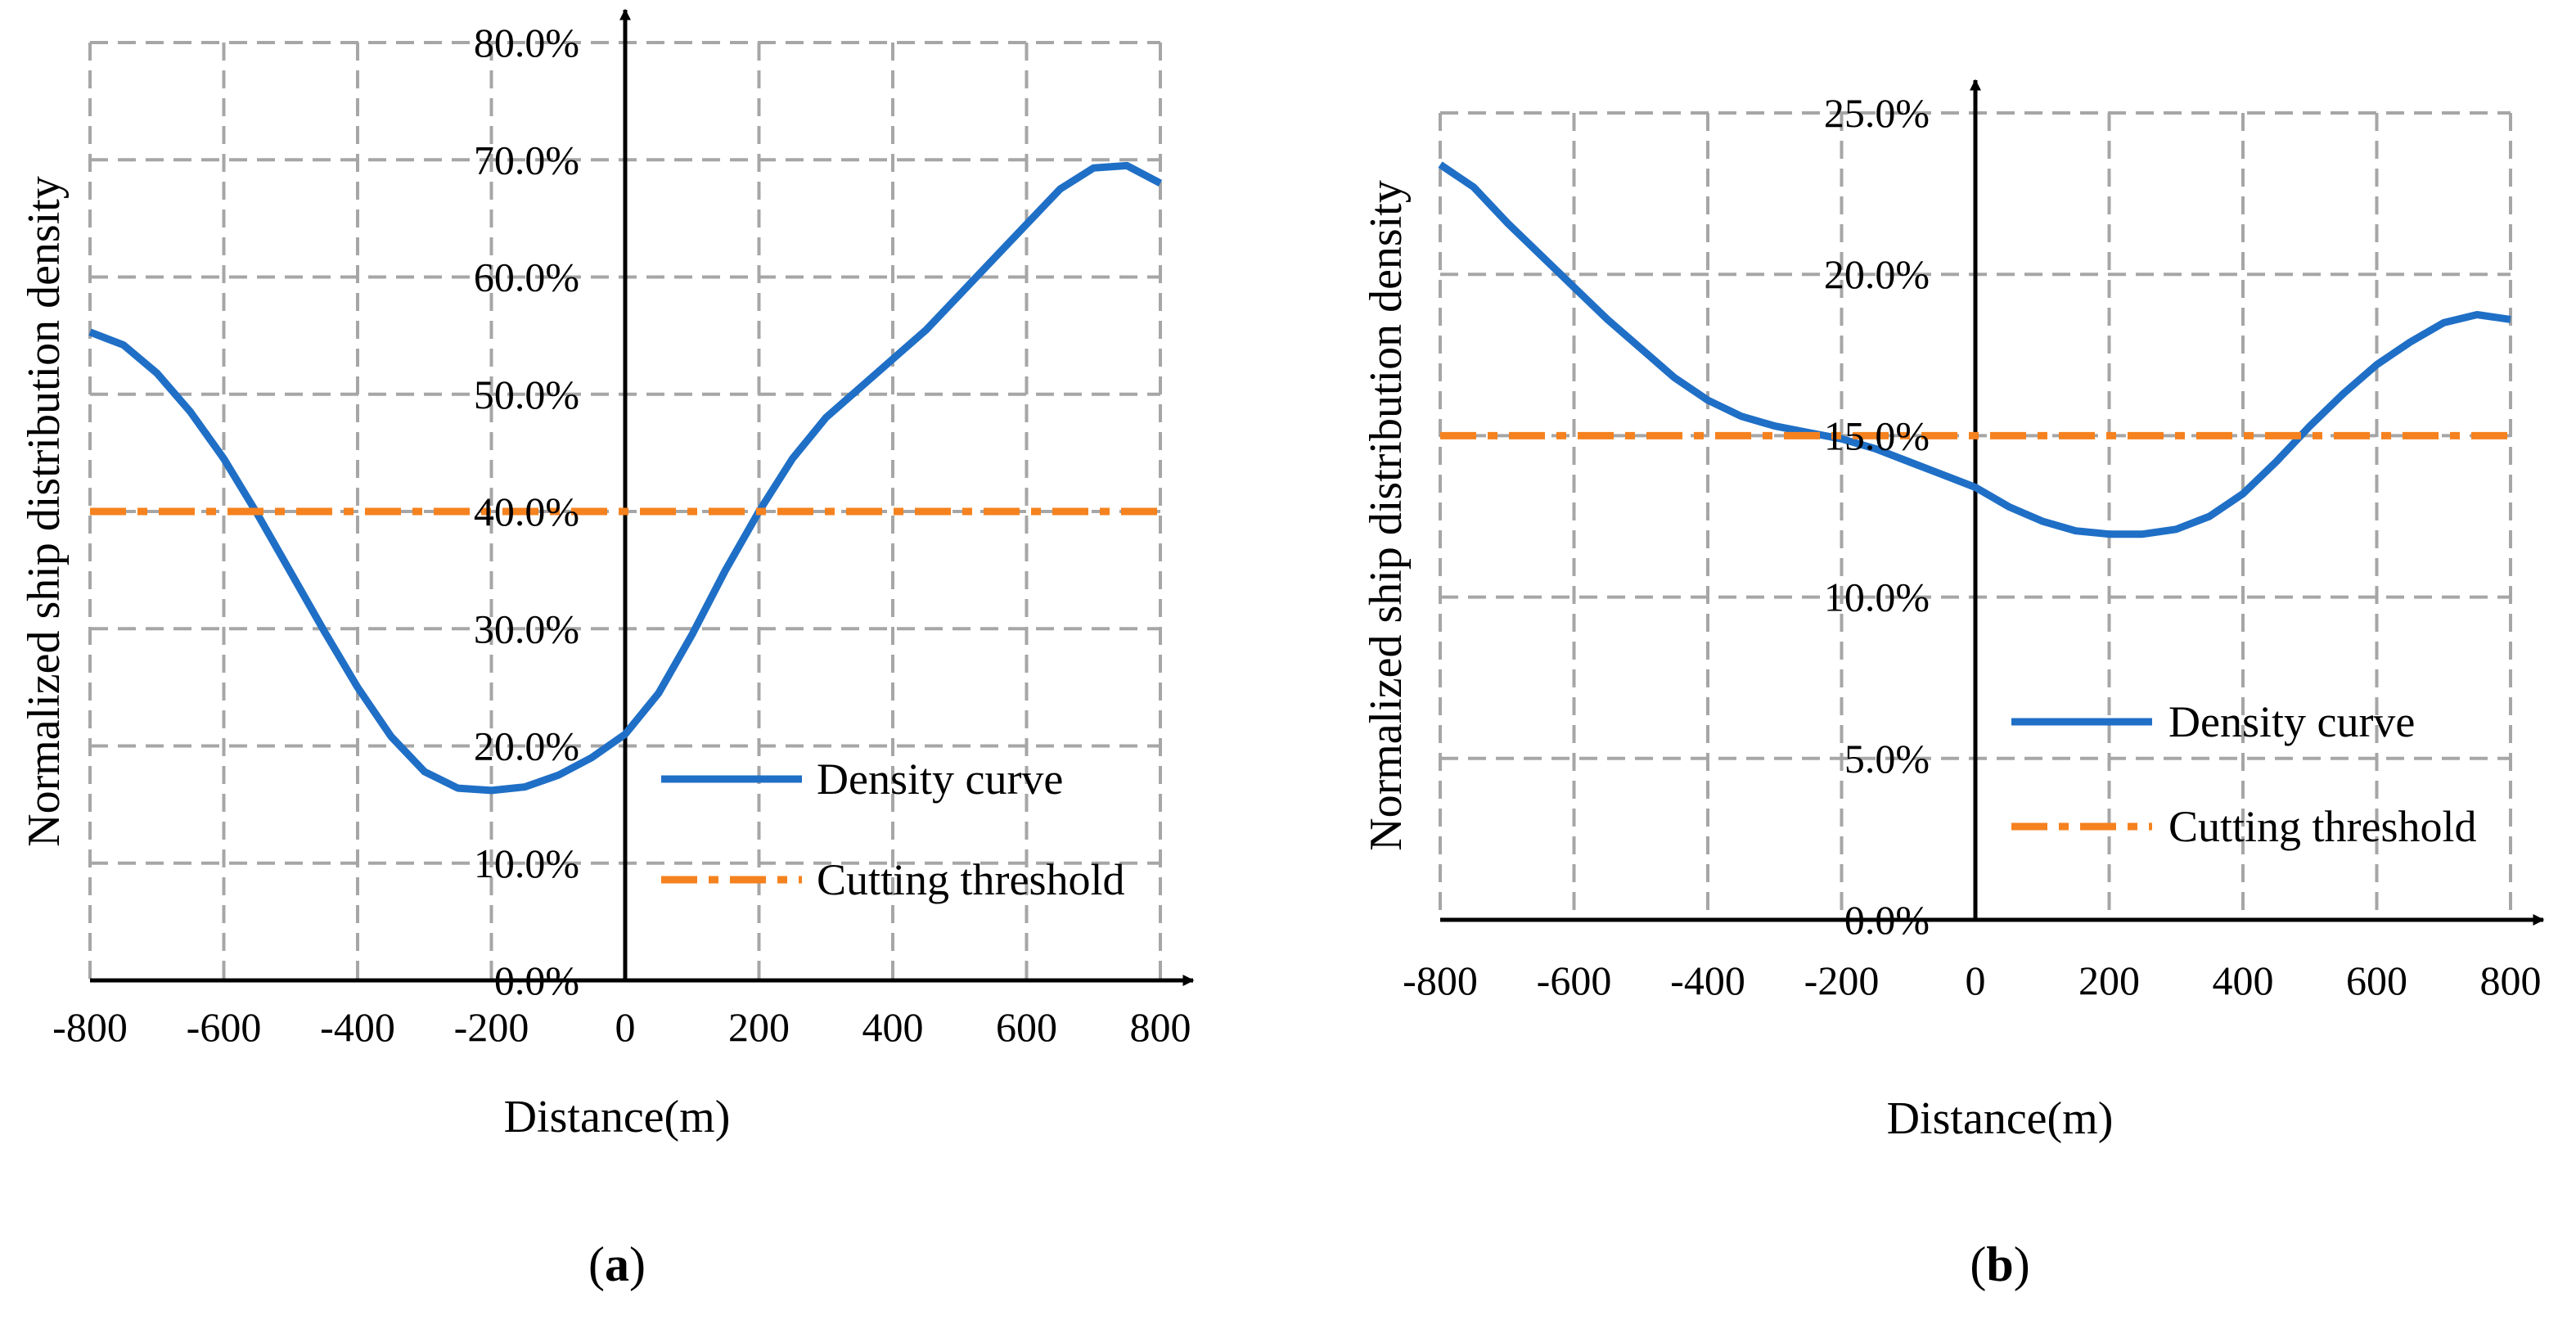 Image resolution: width=2576 pixels, height=1329 pixels. I want to click on density-curve, so click(1974, 349).